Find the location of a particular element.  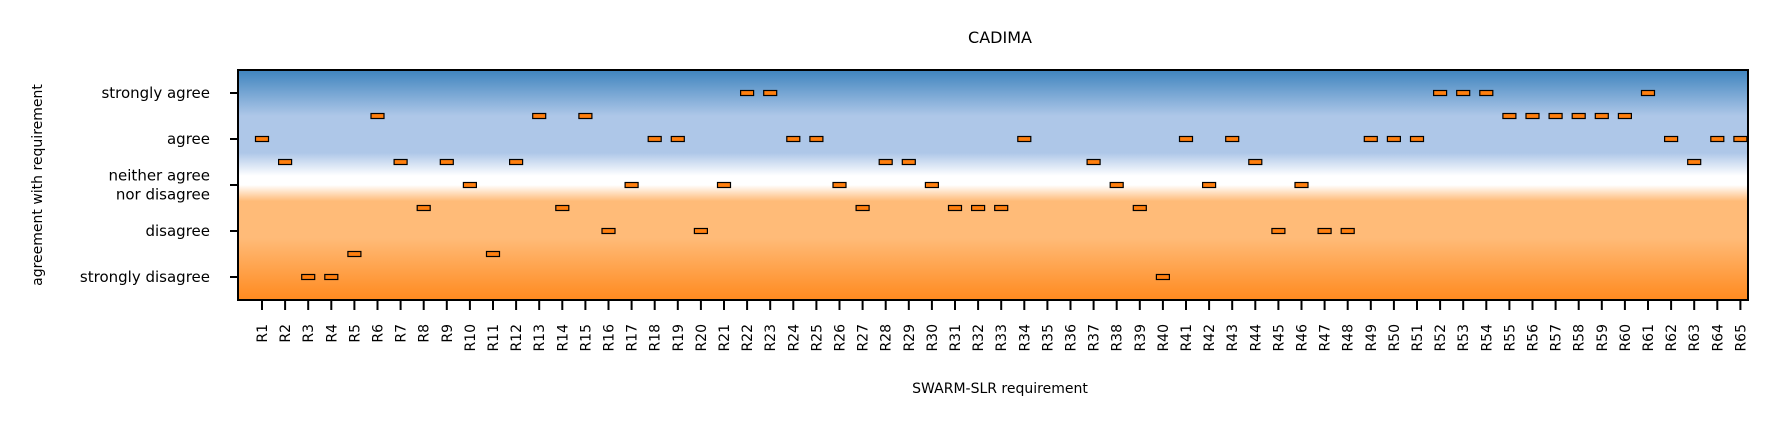

x-tick-label: R39 is located at coordinates (1141, 338).